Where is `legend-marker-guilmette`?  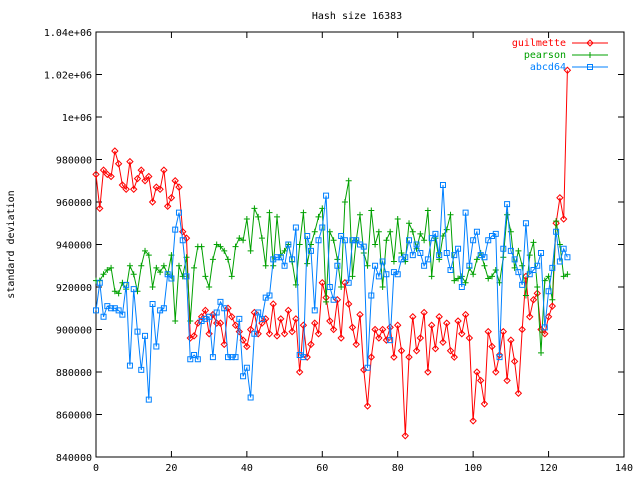
legend-marker-guilmette is located at coordinates (590, 43).